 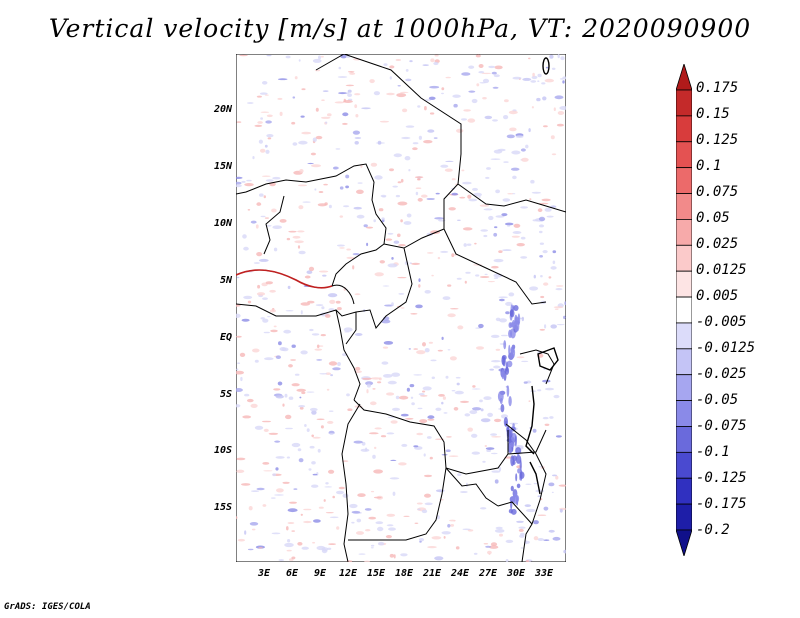 What do you see at coordinates (292, 573) in the screenshot?
I see `lon-label: 6E` at bounding box center [292, 573].